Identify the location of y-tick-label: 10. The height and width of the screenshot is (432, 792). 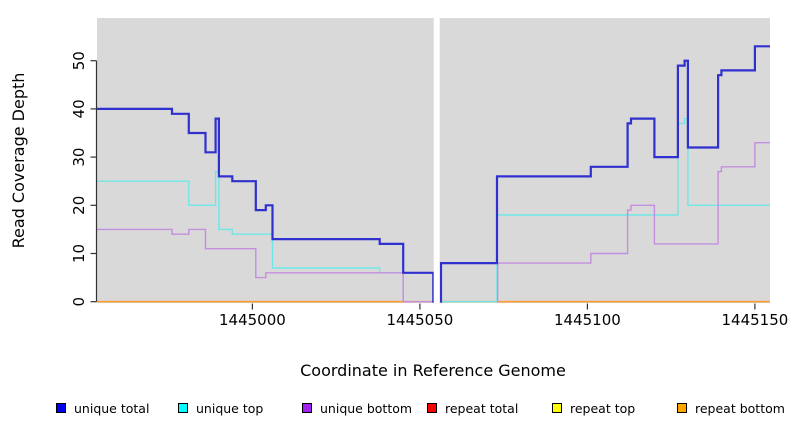
(79, 253).